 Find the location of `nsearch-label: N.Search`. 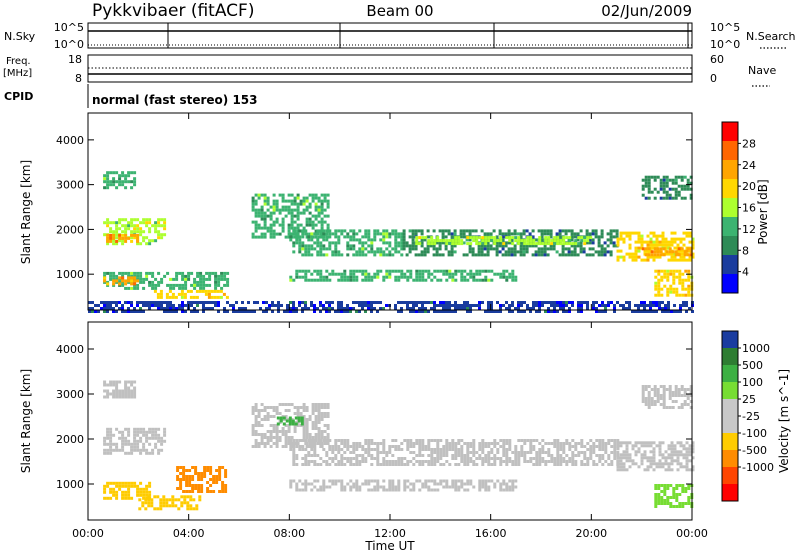

nsearch-label: N.Search is located at coordinates (771, 36).